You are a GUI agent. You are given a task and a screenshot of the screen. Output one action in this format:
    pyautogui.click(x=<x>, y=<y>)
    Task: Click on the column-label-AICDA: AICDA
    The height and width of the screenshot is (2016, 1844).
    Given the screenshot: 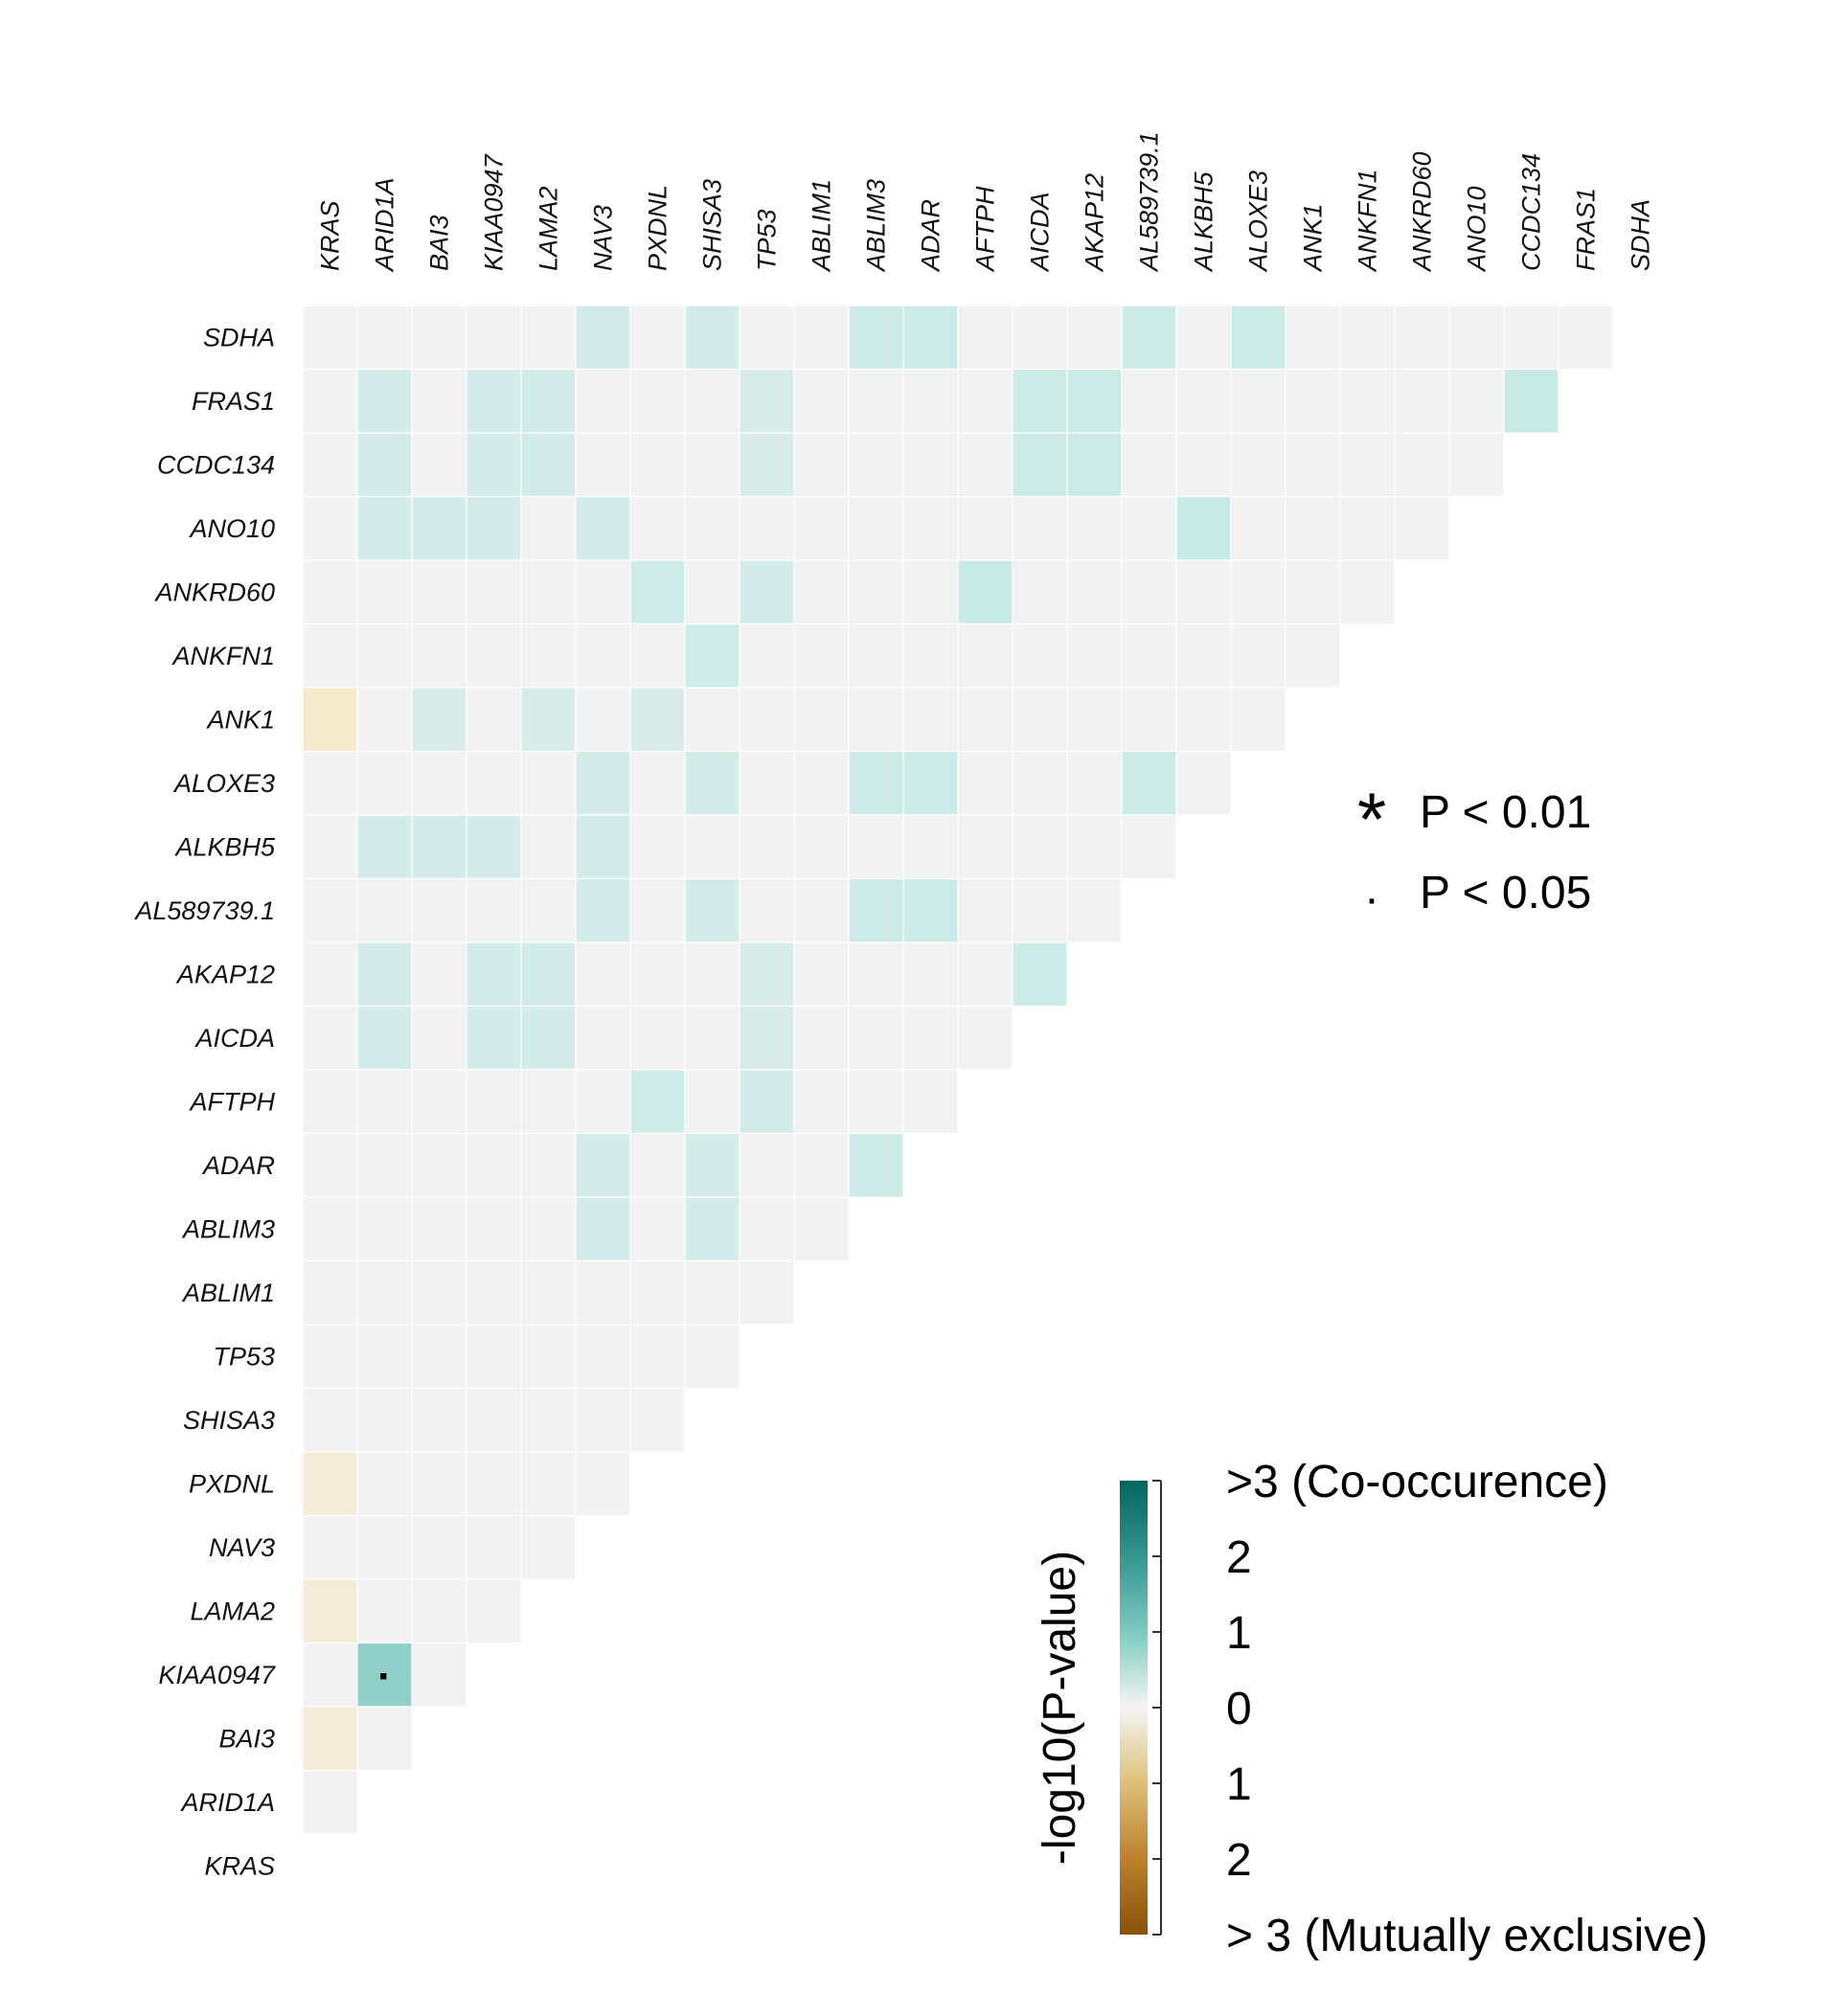 What is the action you would take?
    pyautogui.click(x=1041, y=232)
    